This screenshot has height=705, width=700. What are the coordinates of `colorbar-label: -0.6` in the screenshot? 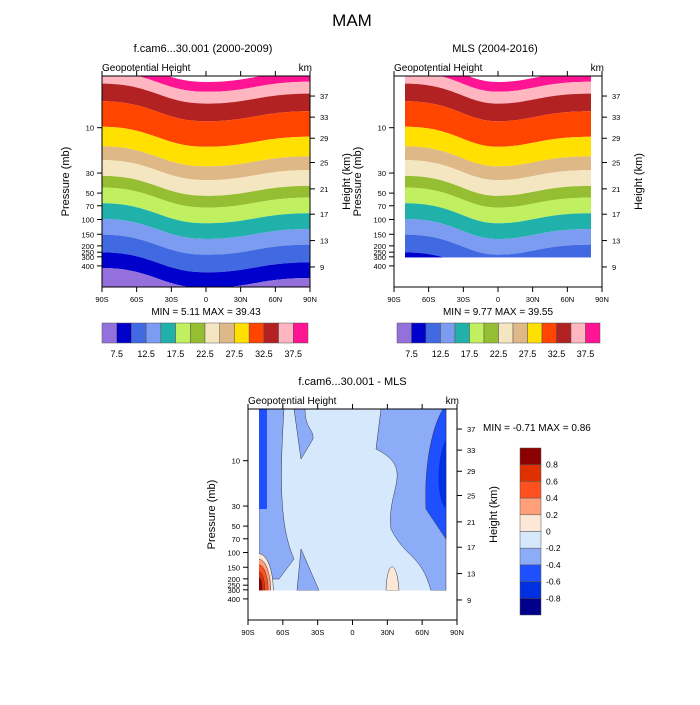 It's located at (553, 582).